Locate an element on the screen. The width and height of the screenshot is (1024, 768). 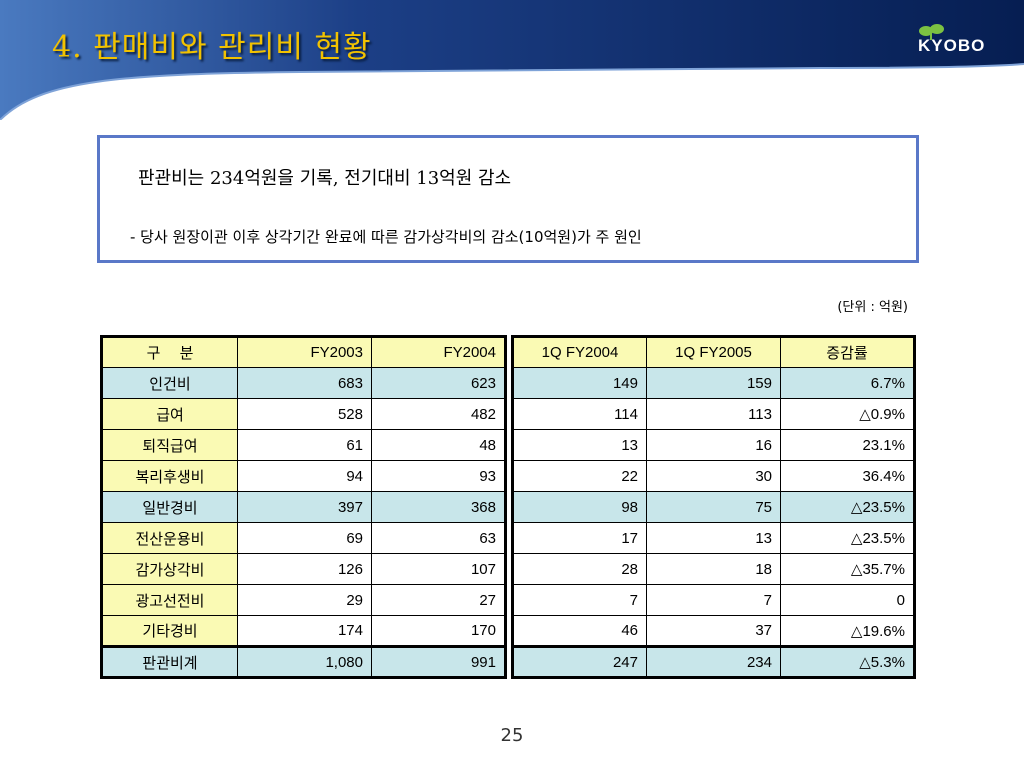
fy2003-value: 1,080 is located at coordinates (304, 661).